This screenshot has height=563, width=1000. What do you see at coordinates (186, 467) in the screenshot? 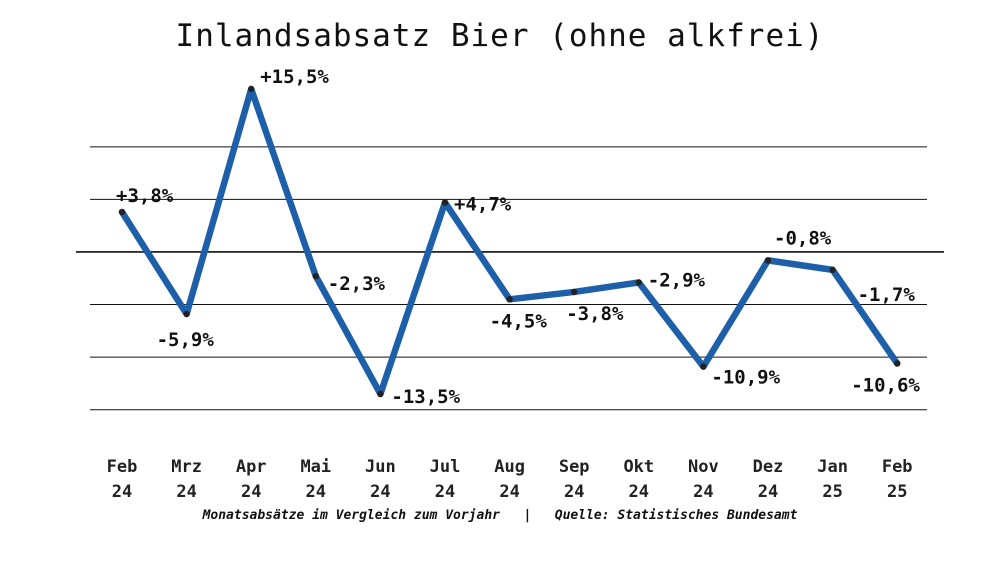
I see `x-tick-month: Mrz` at bounding box center [186, 467].